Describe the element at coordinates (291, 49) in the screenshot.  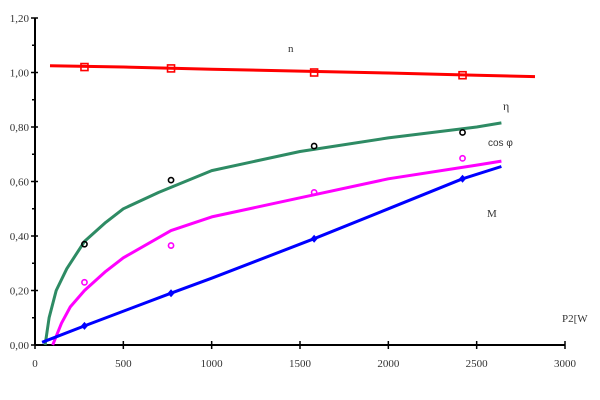
I see `series-label-n: n` at that location.